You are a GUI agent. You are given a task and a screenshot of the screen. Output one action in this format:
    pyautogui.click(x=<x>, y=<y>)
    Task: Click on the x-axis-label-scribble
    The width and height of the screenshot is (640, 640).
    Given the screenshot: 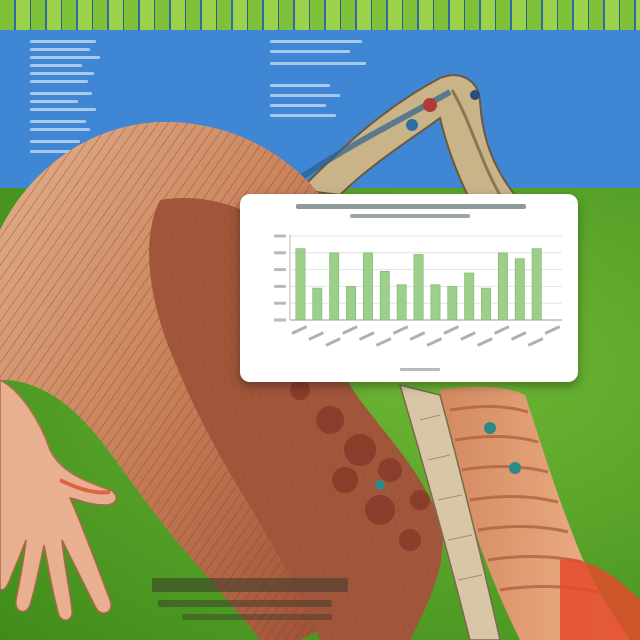 What is the action you would take?
    pyautogui.click(x=420, y=369)
    